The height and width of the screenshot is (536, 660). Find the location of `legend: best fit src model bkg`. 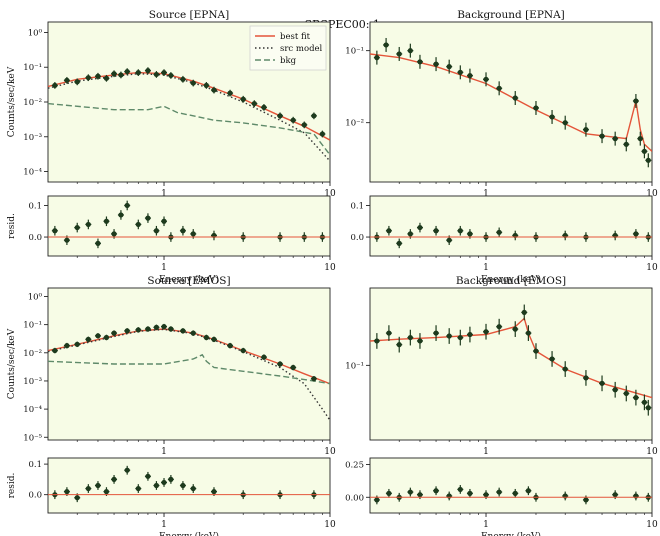

legend: best fit src model bkg is located at coordinates (288, 48).